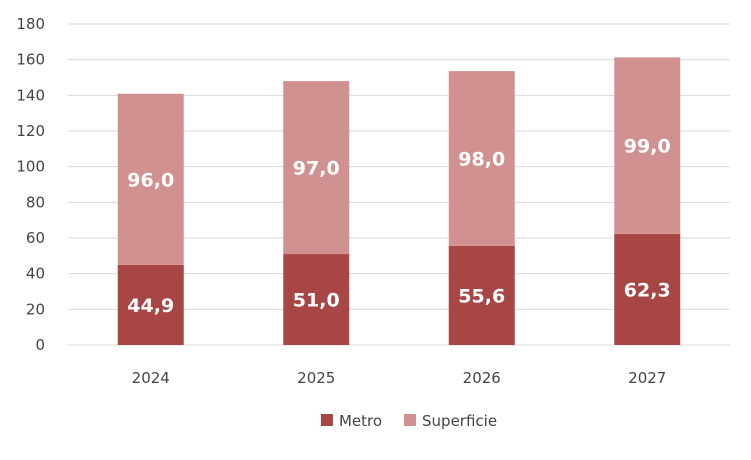  I want to click on y-tick-label: 40, so click(35, 274).